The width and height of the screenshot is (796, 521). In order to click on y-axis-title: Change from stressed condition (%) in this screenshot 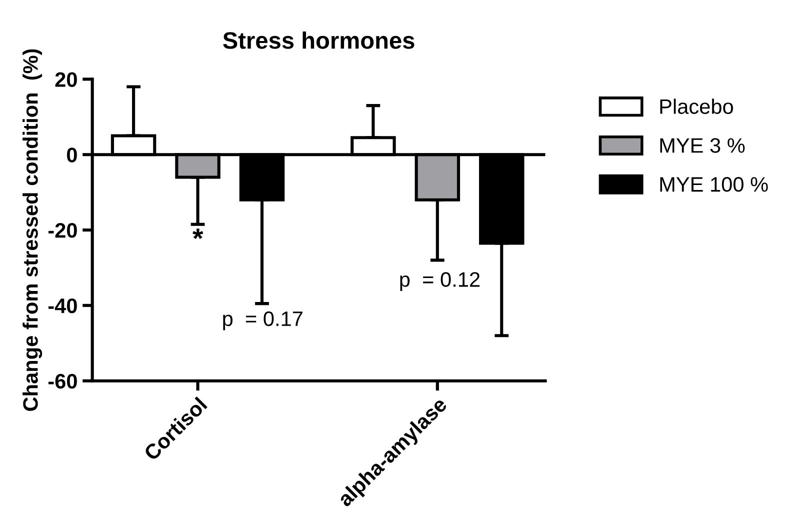, I will do `click(32, 230)`.